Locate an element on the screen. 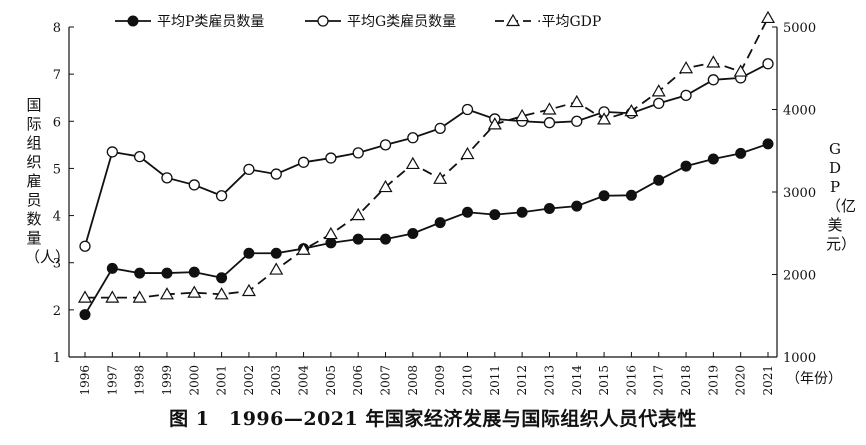 The width and height of the screenshot is (866, 445). legend-item-1: 平均P类雇员数量 is located at coordinates (189, 21).